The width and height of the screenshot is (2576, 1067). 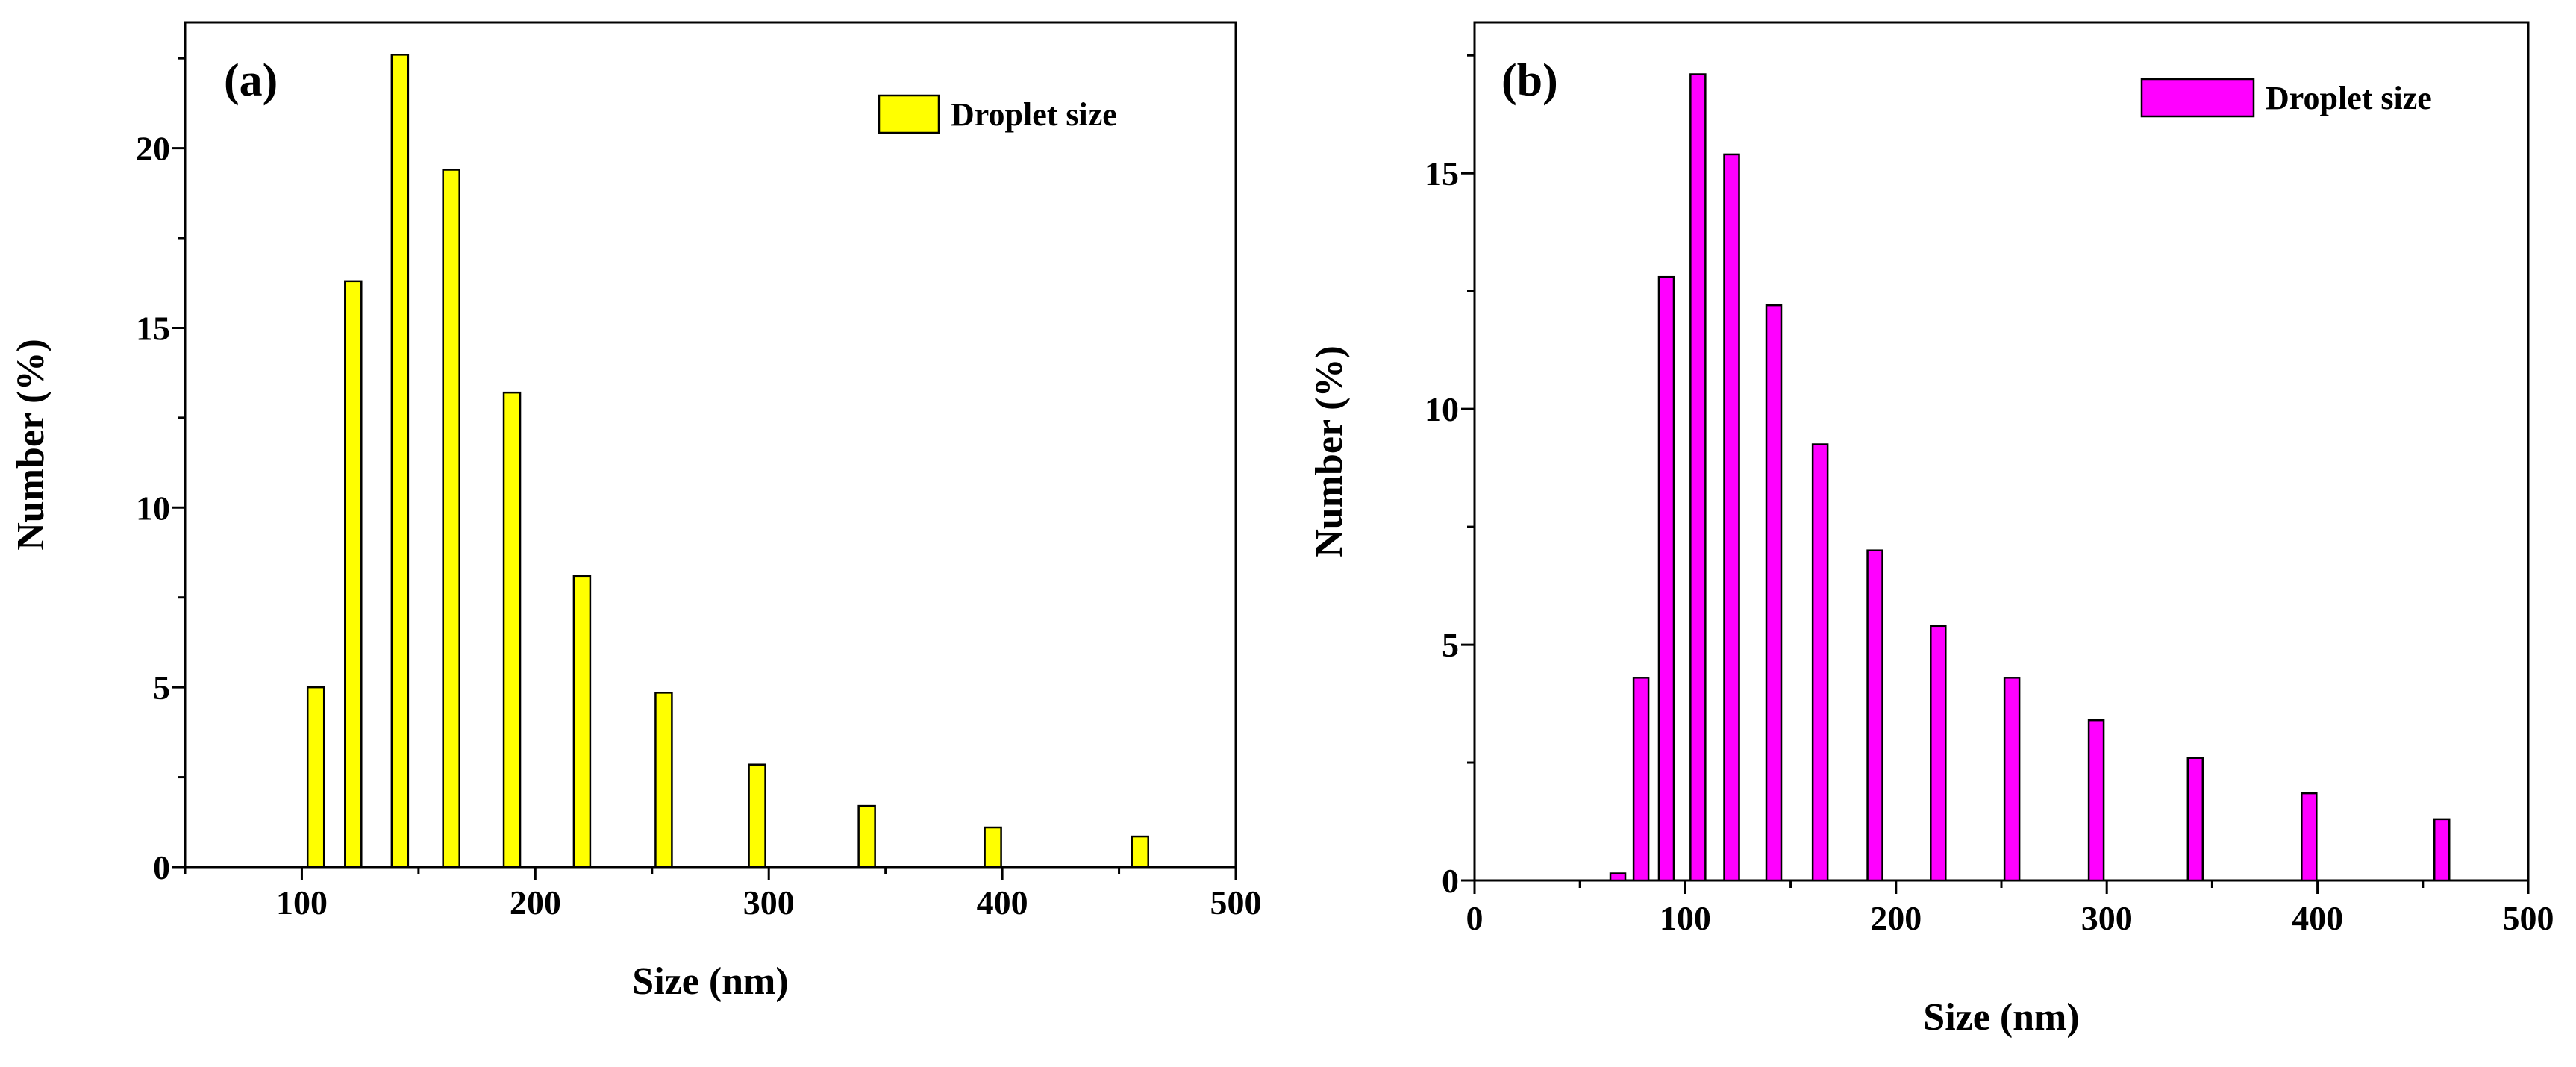 What do you see at coordinates (153, 149) in the screenshot?
I see `y-tick-label: 20` at bounding box center [153, 149].